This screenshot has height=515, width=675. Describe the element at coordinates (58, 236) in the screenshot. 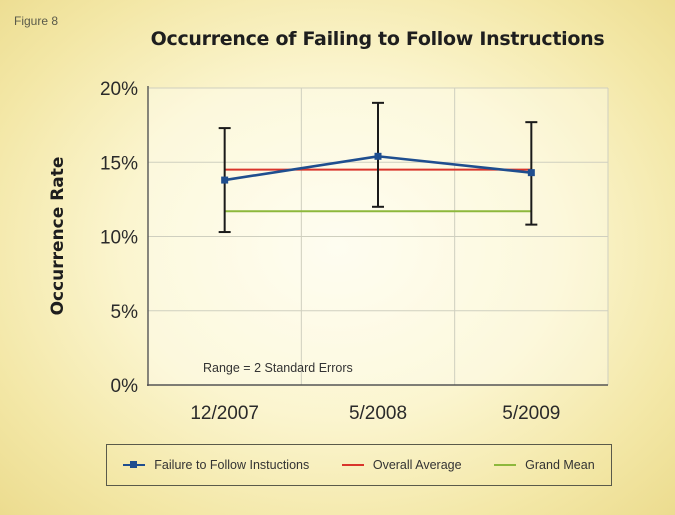

I see `y-axis-label: Occurrence Rate` at that location.